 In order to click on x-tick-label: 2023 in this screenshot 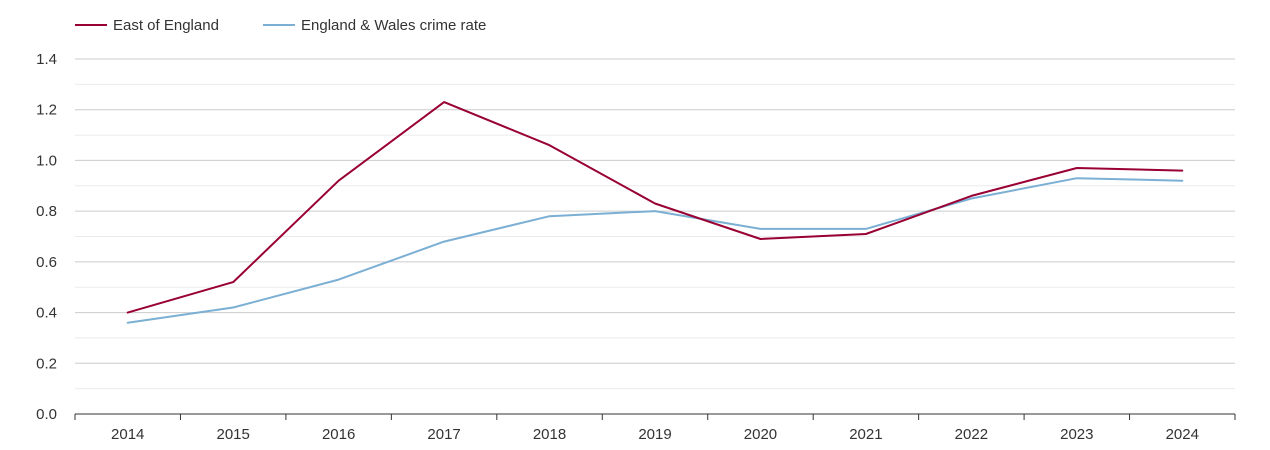, I will do `click(1076, 434)`.